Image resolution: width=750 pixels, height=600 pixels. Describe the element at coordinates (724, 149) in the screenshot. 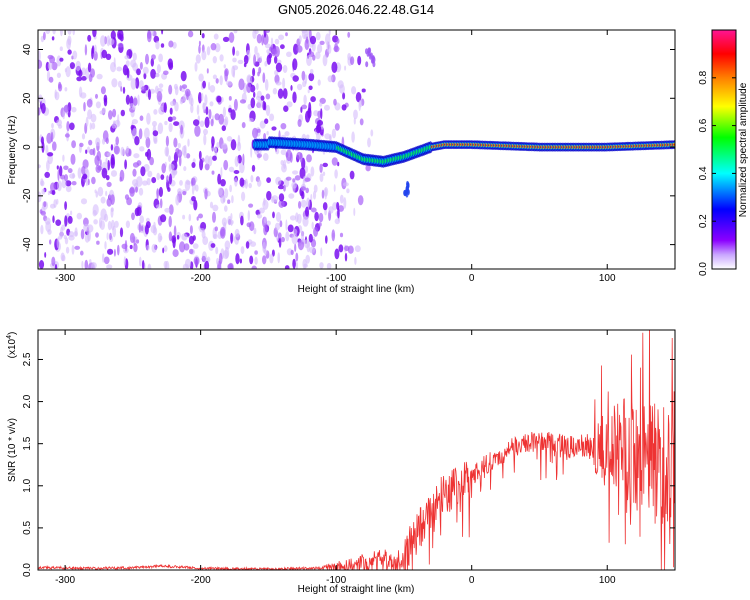

I see `colorbar-gradient` at that location.